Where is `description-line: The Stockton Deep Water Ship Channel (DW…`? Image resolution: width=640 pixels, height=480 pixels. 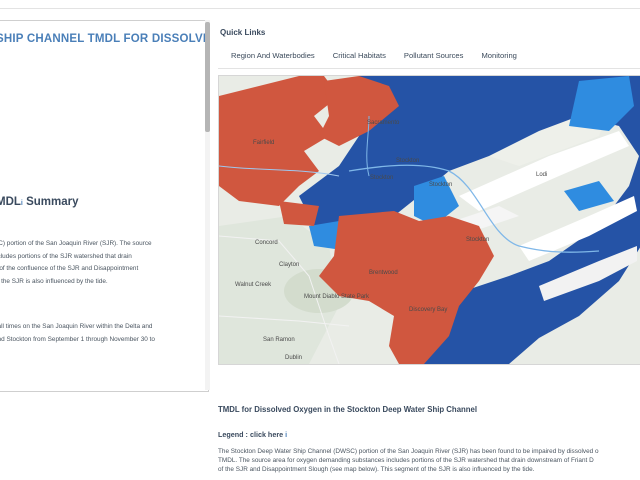
description-line: The Stockton Deep Water Ship Channel (DW… is located at coordinates (408, 451).